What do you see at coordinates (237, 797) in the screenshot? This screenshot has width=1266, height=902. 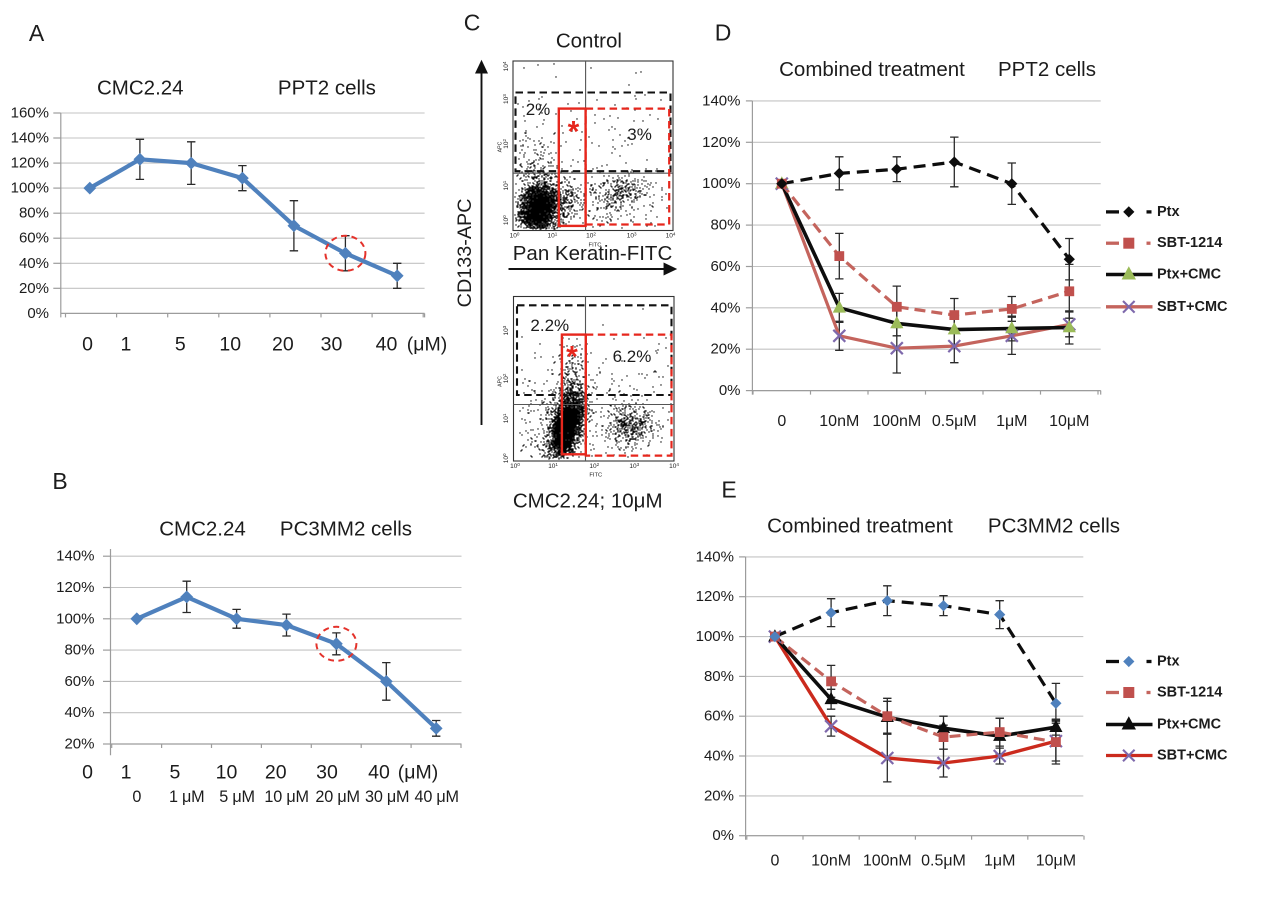 I see `svg-text: 5 μM` at bounding box center [237, 797].